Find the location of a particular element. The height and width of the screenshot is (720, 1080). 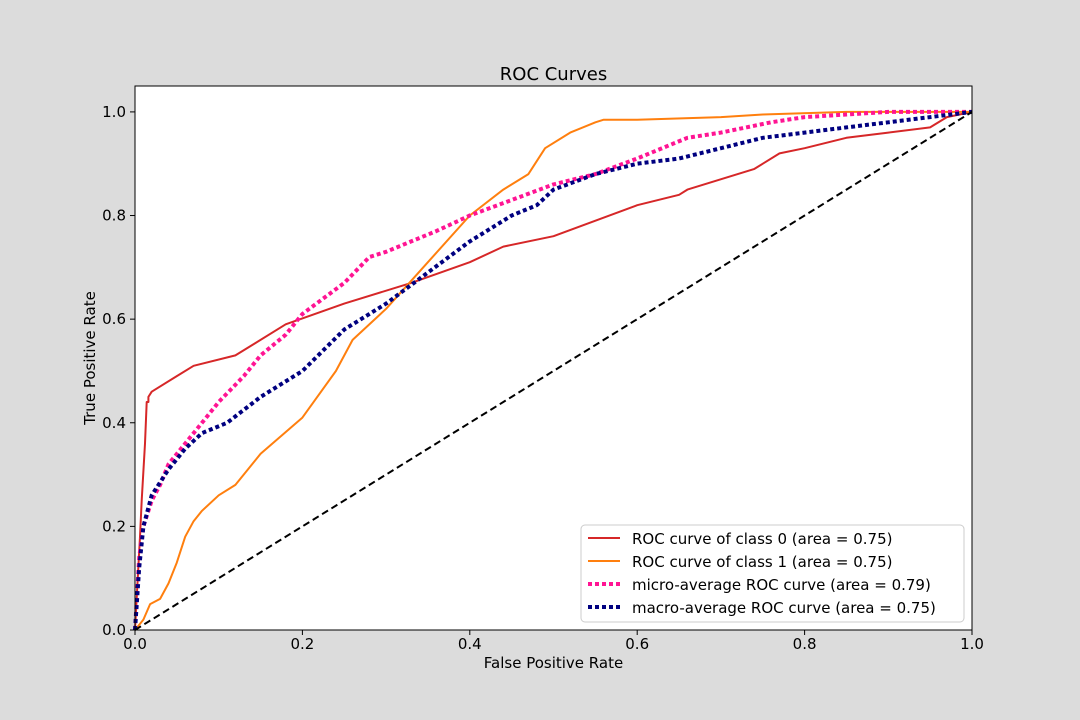

y-axis-ticks: 0.0 0.2 0.4 0.6 0.8 1.0 is located at coordinates (118, 371).